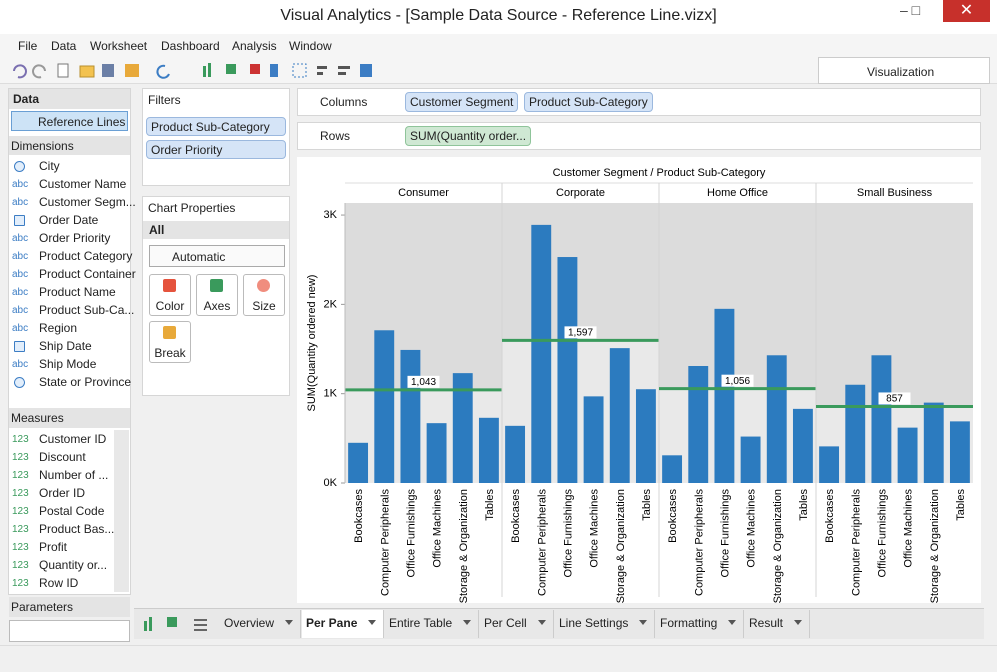 The width and height of the screenshot is (997, 672). What do you see at coordinates (49, 166) in the screenshot?
I see `field-item: City` at bounding box center [49, 166].